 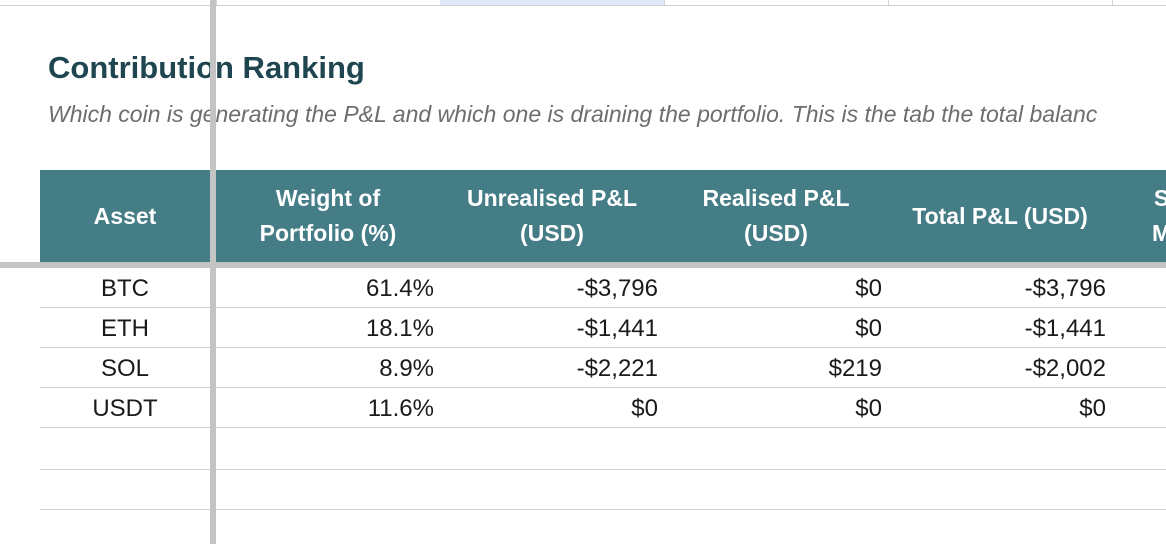 I want to click on sheet-title: Contribution Ranking, so click(x=206, y=67).